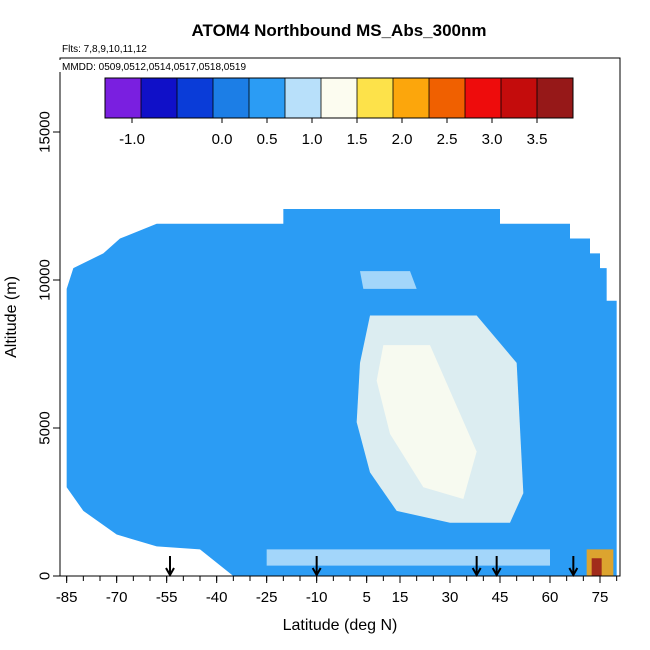 Image resolution: width=650 pixels, height=650 pixels. I want to click on colorbar-tick-label: 0.0, so click(222, 139).